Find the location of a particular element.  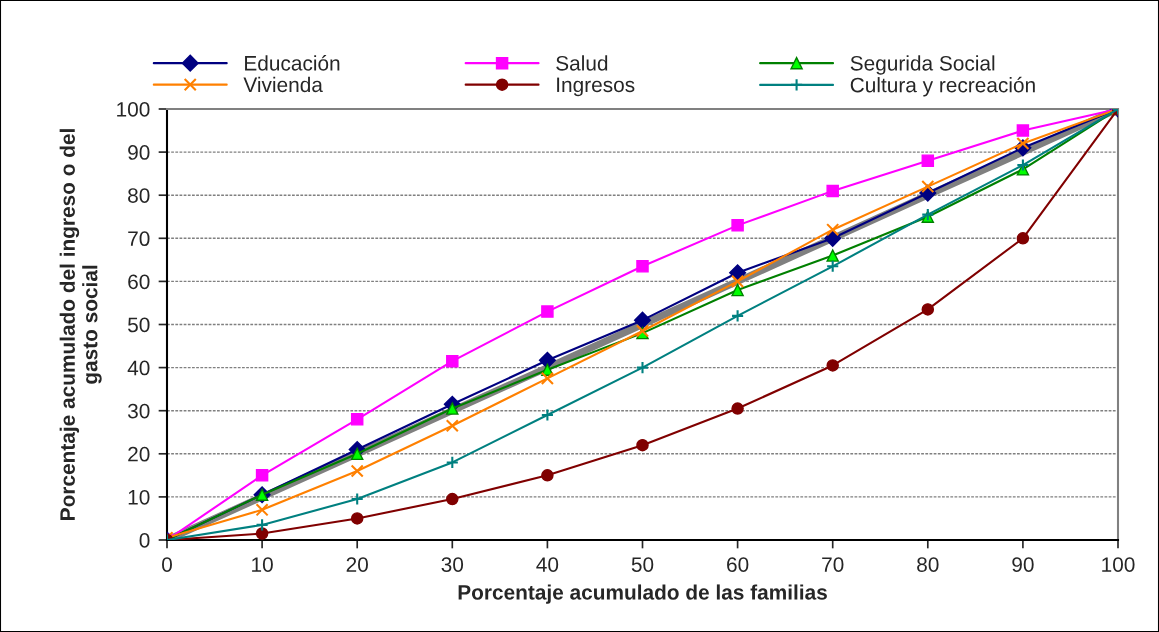

legend-label: Cultura y recreación is located at coordinates (942, 86).